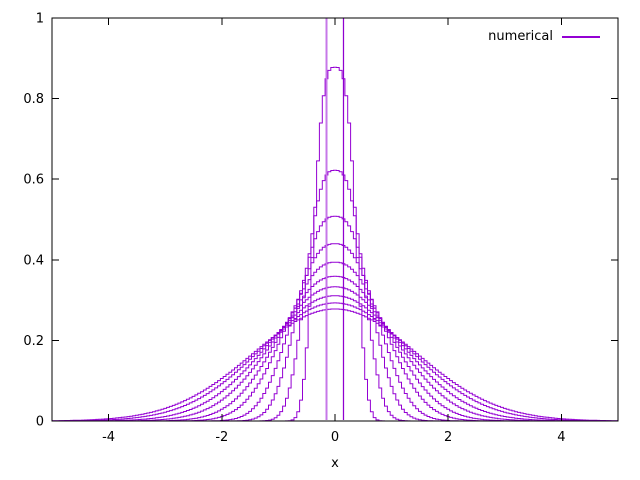 The height and width of the screenshot is (480, 640). I want to click on y-tick-label: 0.2, so click(33, 341).